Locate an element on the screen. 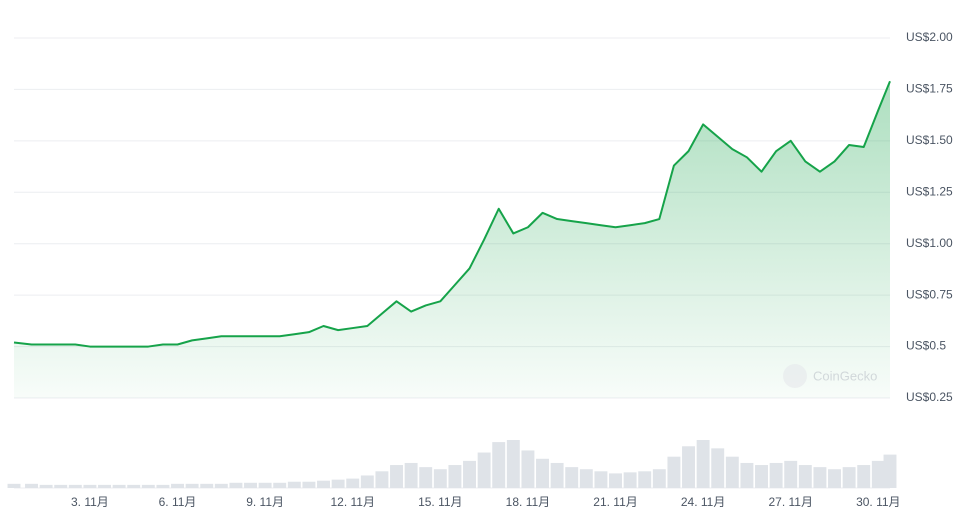 This screenshot has height=514, width=964. x-tick-label: 6. 11月 is located at coordinates (178, 502).